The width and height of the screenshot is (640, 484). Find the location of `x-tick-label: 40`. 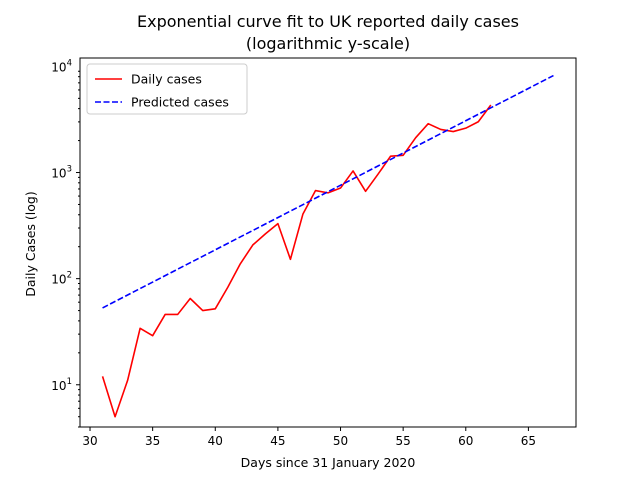

x-tick-label: 40 is located at coordinates (215, 441).